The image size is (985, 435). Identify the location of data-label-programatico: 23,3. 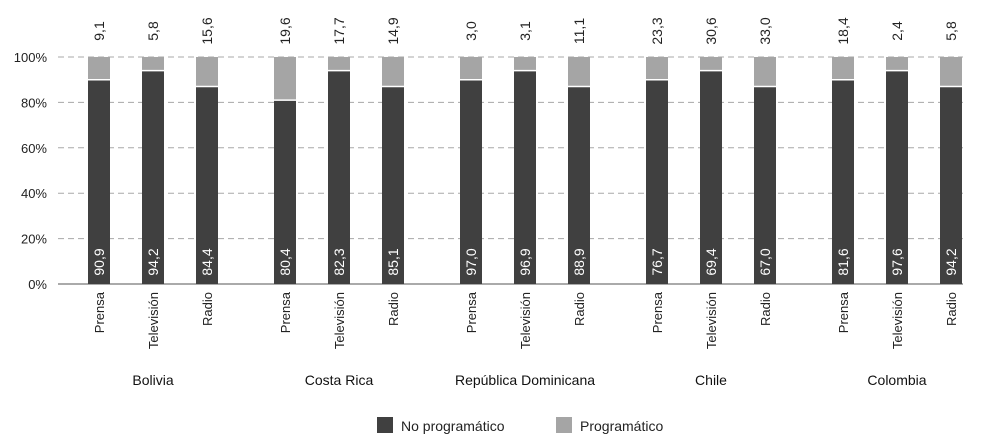
(657, 30).